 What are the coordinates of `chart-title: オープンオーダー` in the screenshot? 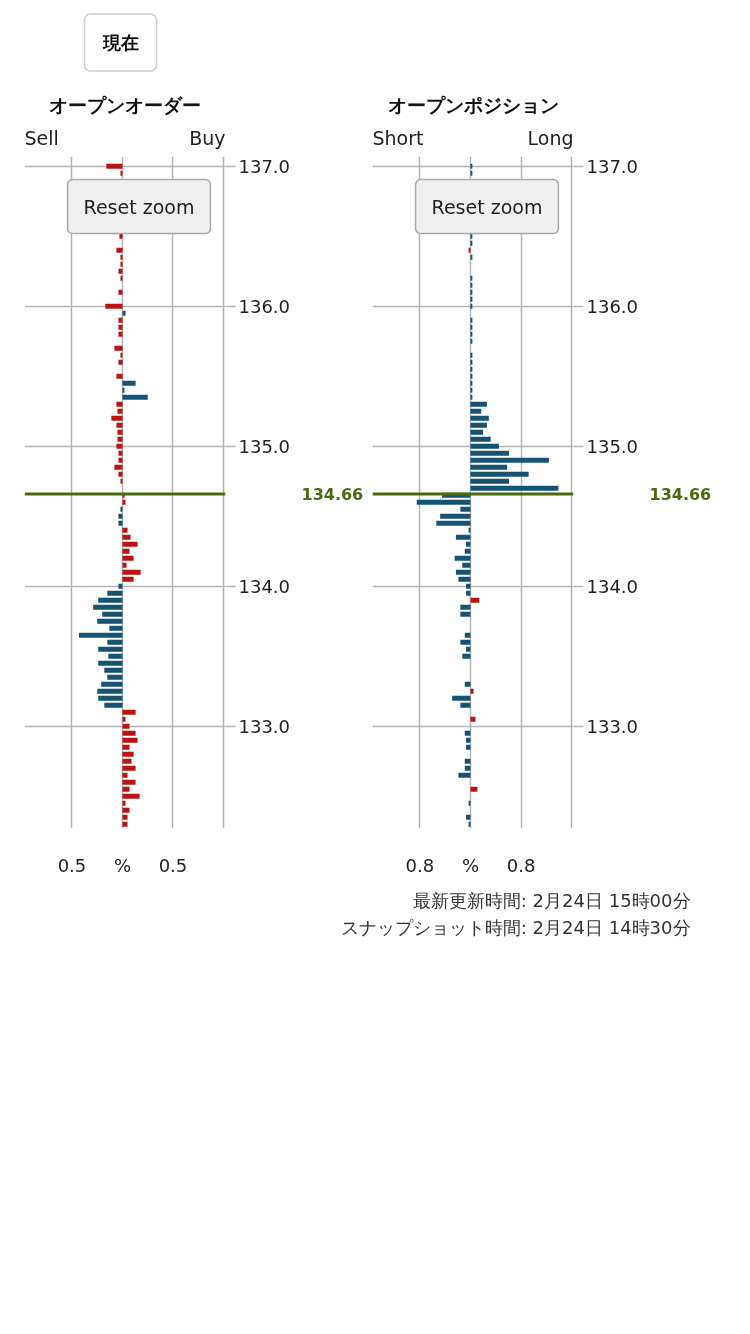 It's located at (125, 104).